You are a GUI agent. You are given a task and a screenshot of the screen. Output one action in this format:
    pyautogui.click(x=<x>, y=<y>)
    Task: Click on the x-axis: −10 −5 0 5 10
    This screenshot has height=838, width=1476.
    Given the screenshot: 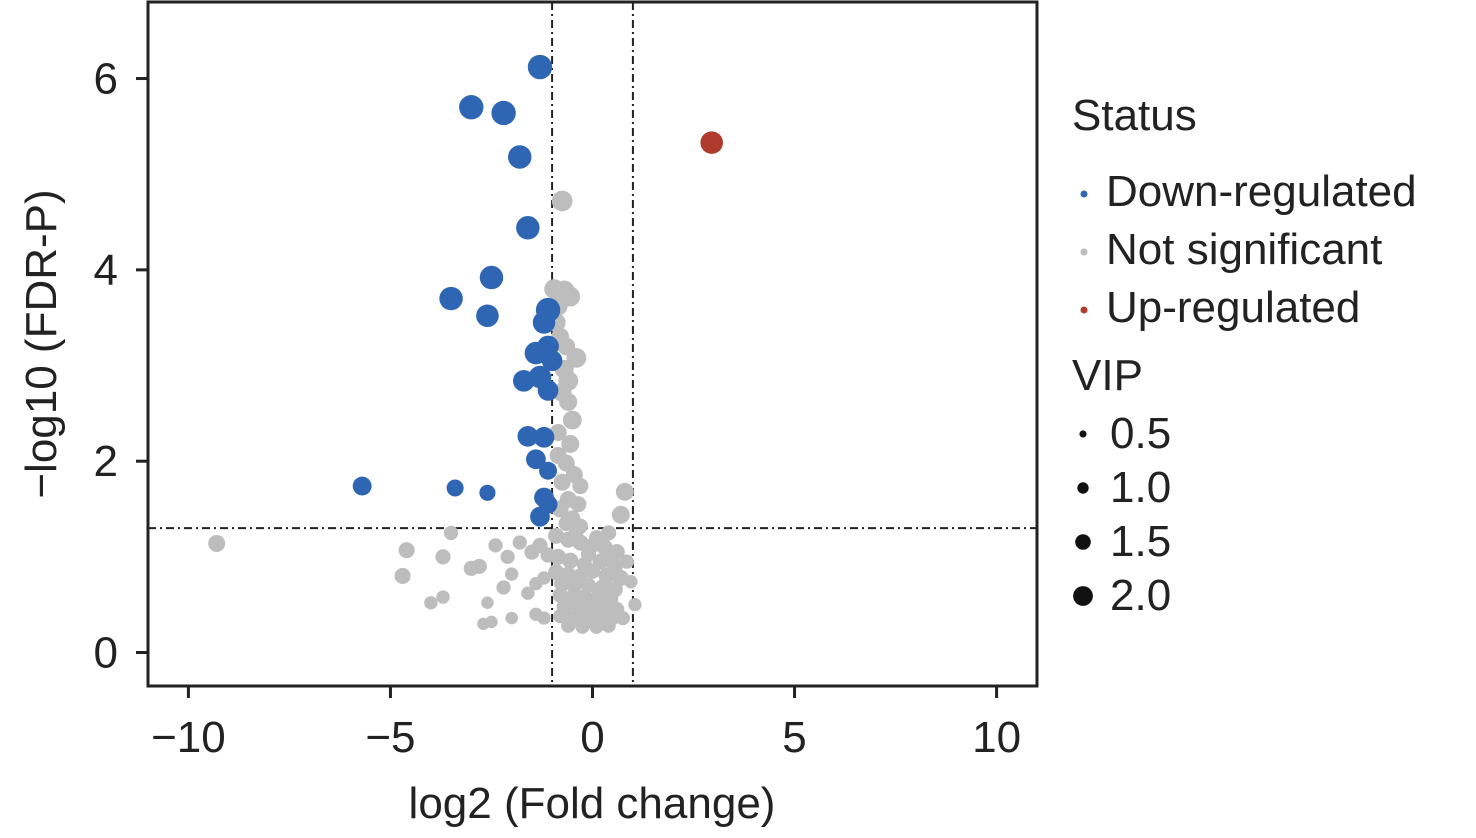 What is the action you would take?
    pyautogui.click(x=586, y=724)
    